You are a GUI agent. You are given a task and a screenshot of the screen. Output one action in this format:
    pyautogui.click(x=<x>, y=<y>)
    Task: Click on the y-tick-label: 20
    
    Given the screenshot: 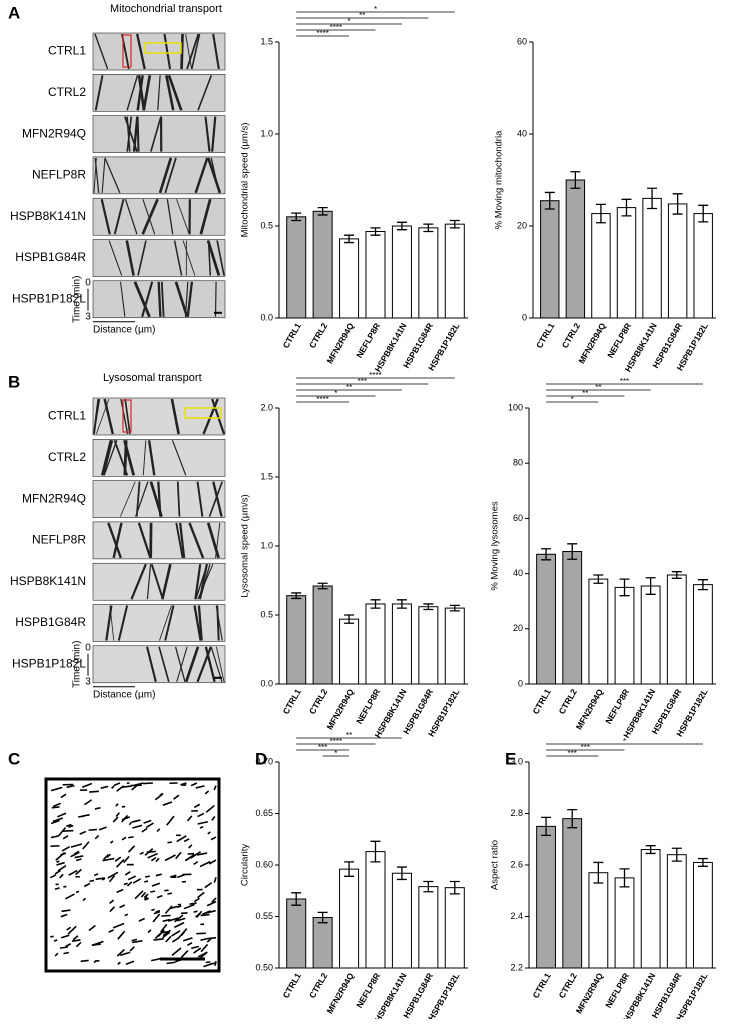 What is the action you would take?
    pyautogui.click(x=518, y=628)
    